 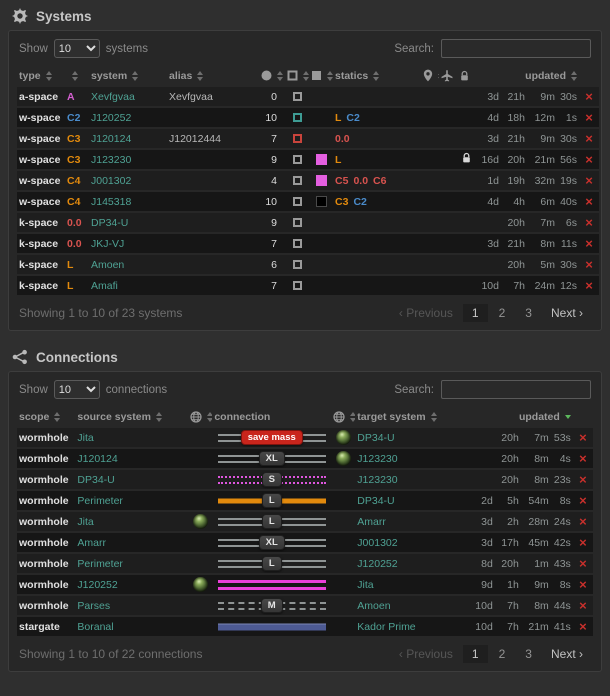 I want to click on system-link: Amoen, so click(x=108, y=264).